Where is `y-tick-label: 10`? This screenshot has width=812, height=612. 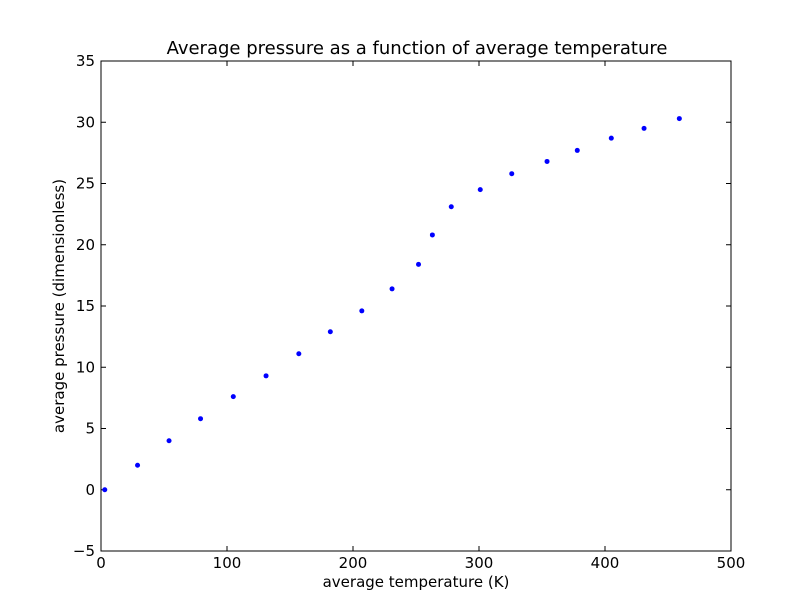 y-tick-label: 10 is located at coordinates (85, 367).